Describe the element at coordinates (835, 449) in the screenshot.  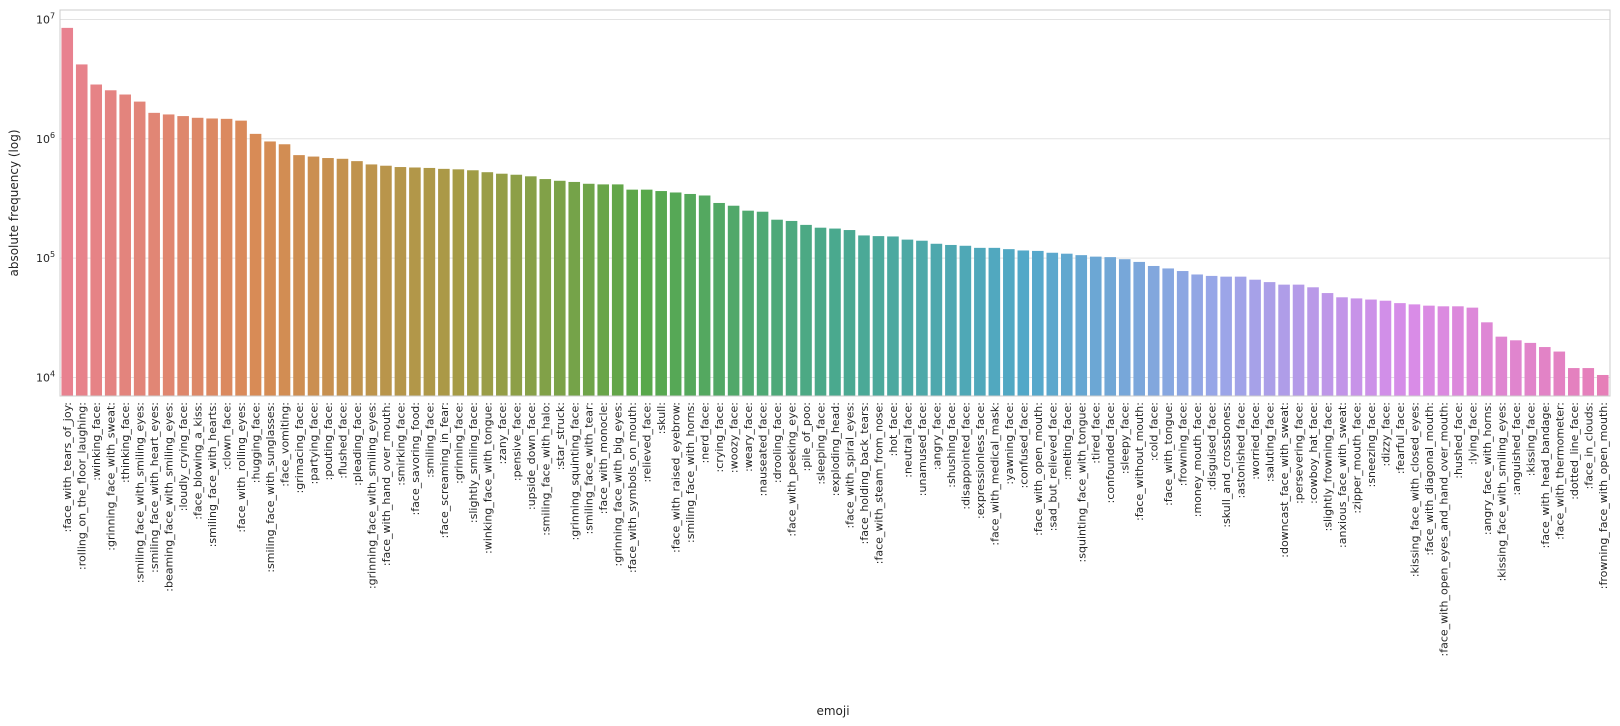
I see `x-tick-label: :exploding_head:` at that location.